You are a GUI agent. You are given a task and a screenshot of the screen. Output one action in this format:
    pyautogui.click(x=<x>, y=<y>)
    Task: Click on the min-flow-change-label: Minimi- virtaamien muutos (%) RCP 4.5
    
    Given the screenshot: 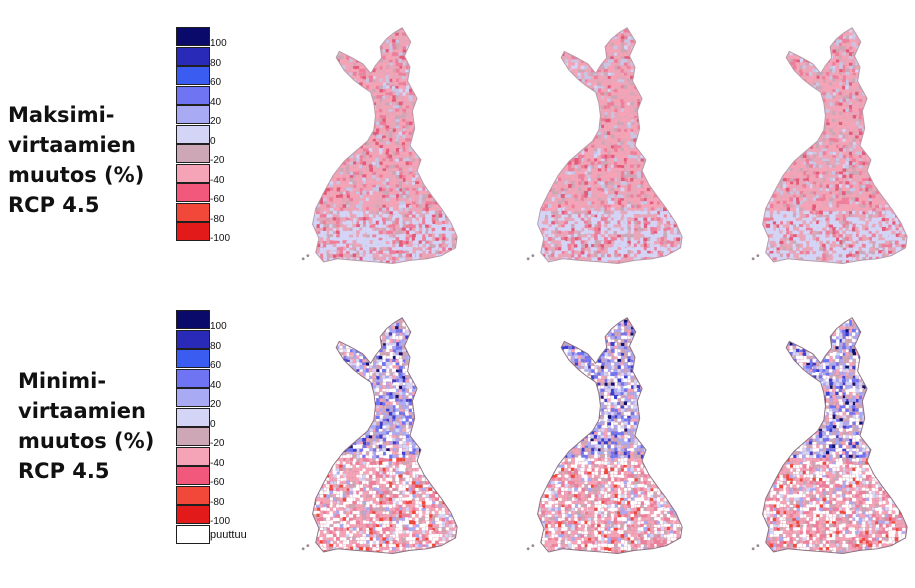 What is the action you would take?
    pyautogui.click(x=86, y=426)
    